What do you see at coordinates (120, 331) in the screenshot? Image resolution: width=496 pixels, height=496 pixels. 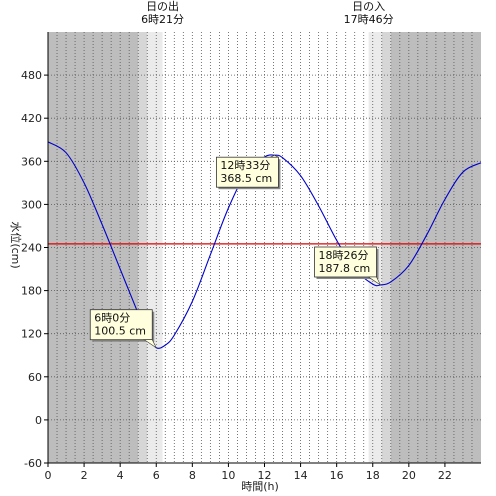 I see `callout-value: 100.5 cm` at bounding box center [120, 331].